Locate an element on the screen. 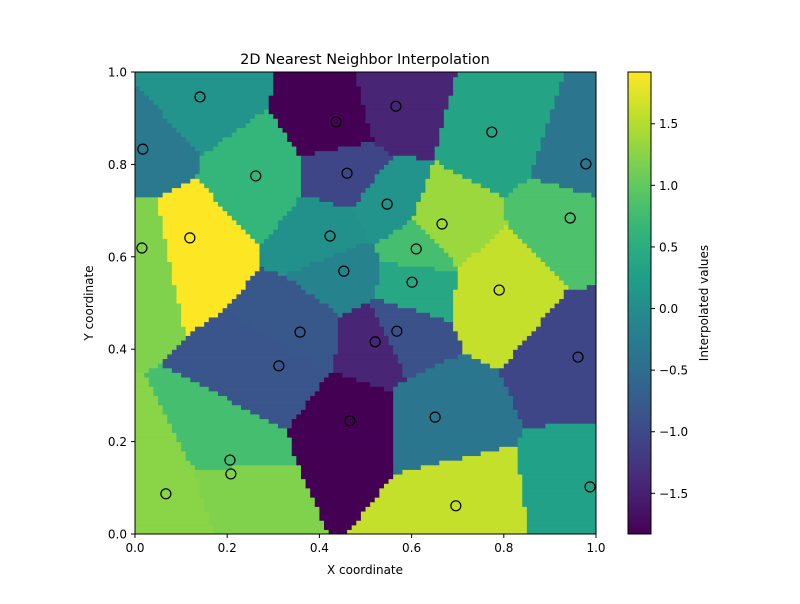 The width and height of the screenshot is (800, 604). colorbar-label: Interpolated values is located at coordinates (704, 303).